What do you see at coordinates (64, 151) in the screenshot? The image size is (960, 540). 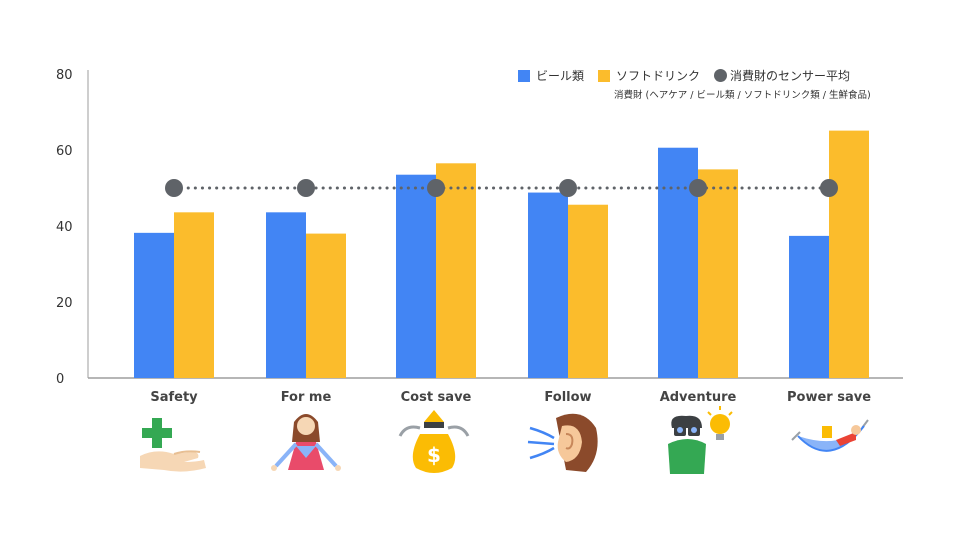 I see `y-tick-label: 60` at bounding box center [64, 151].